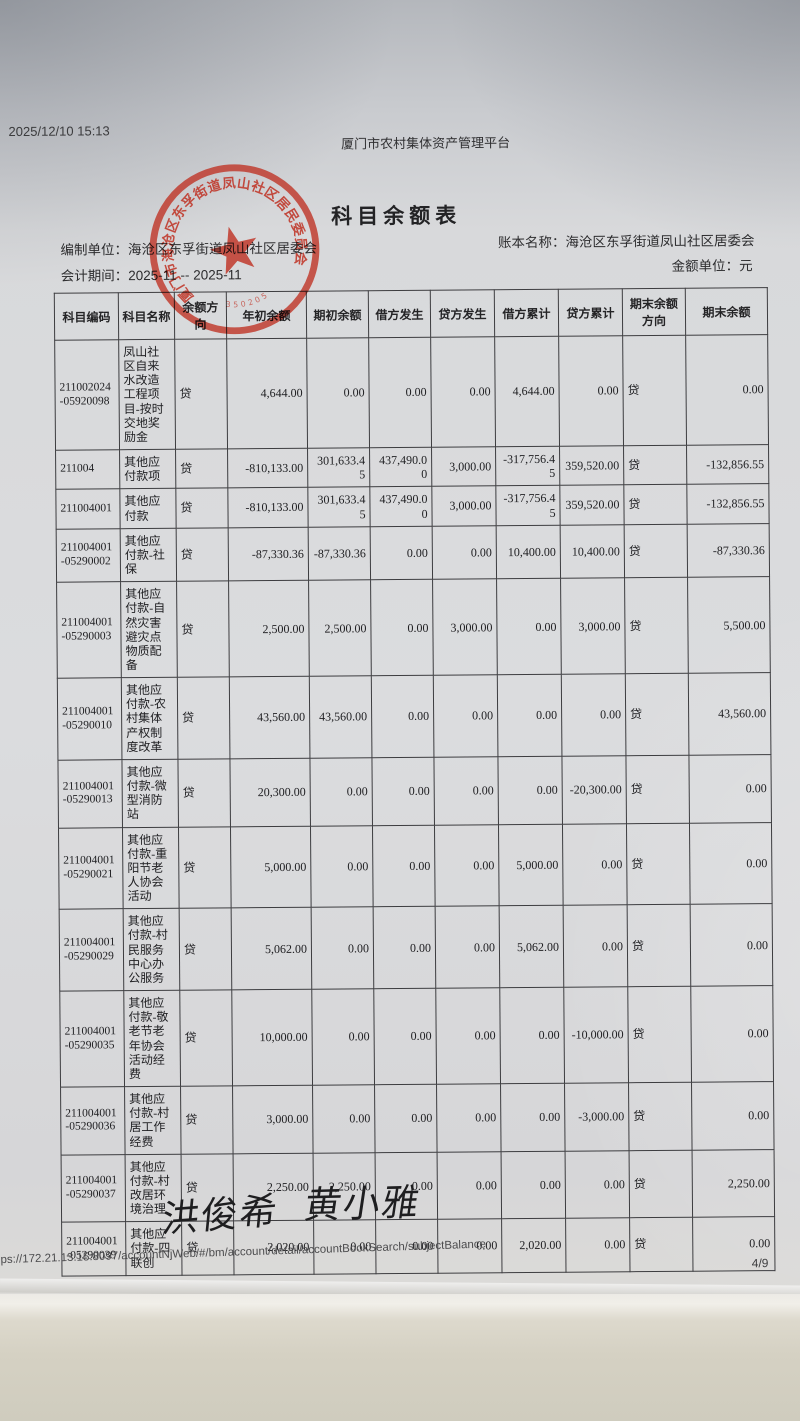  Describe the element at coordinates (88, 509) in the screenshot. I see `cell-code: 211004001` at that location.